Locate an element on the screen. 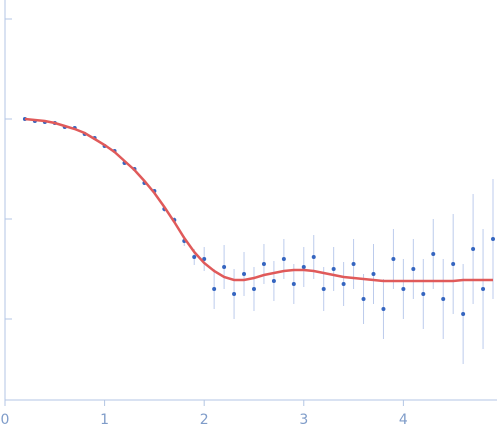  x-tick-label: 4 is located at coordinates (403, 420).